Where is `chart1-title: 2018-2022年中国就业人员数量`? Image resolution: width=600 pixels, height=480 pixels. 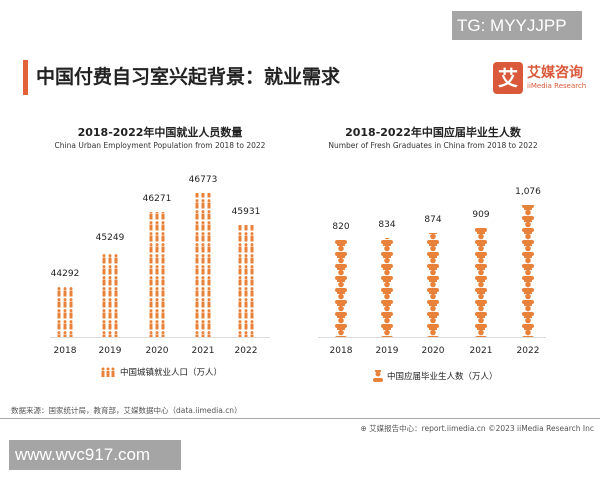
chart1-title: 2018-2022年中国就业人员数量 is located at coordinates (160, 132).